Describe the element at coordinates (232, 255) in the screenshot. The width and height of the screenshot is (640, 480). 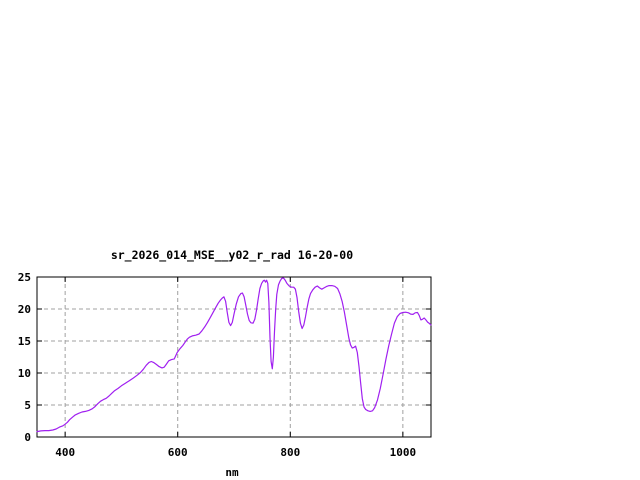
I see `chart-title: sr_2026_014_MSE__y02_r_rad 16-20-00` at that location.